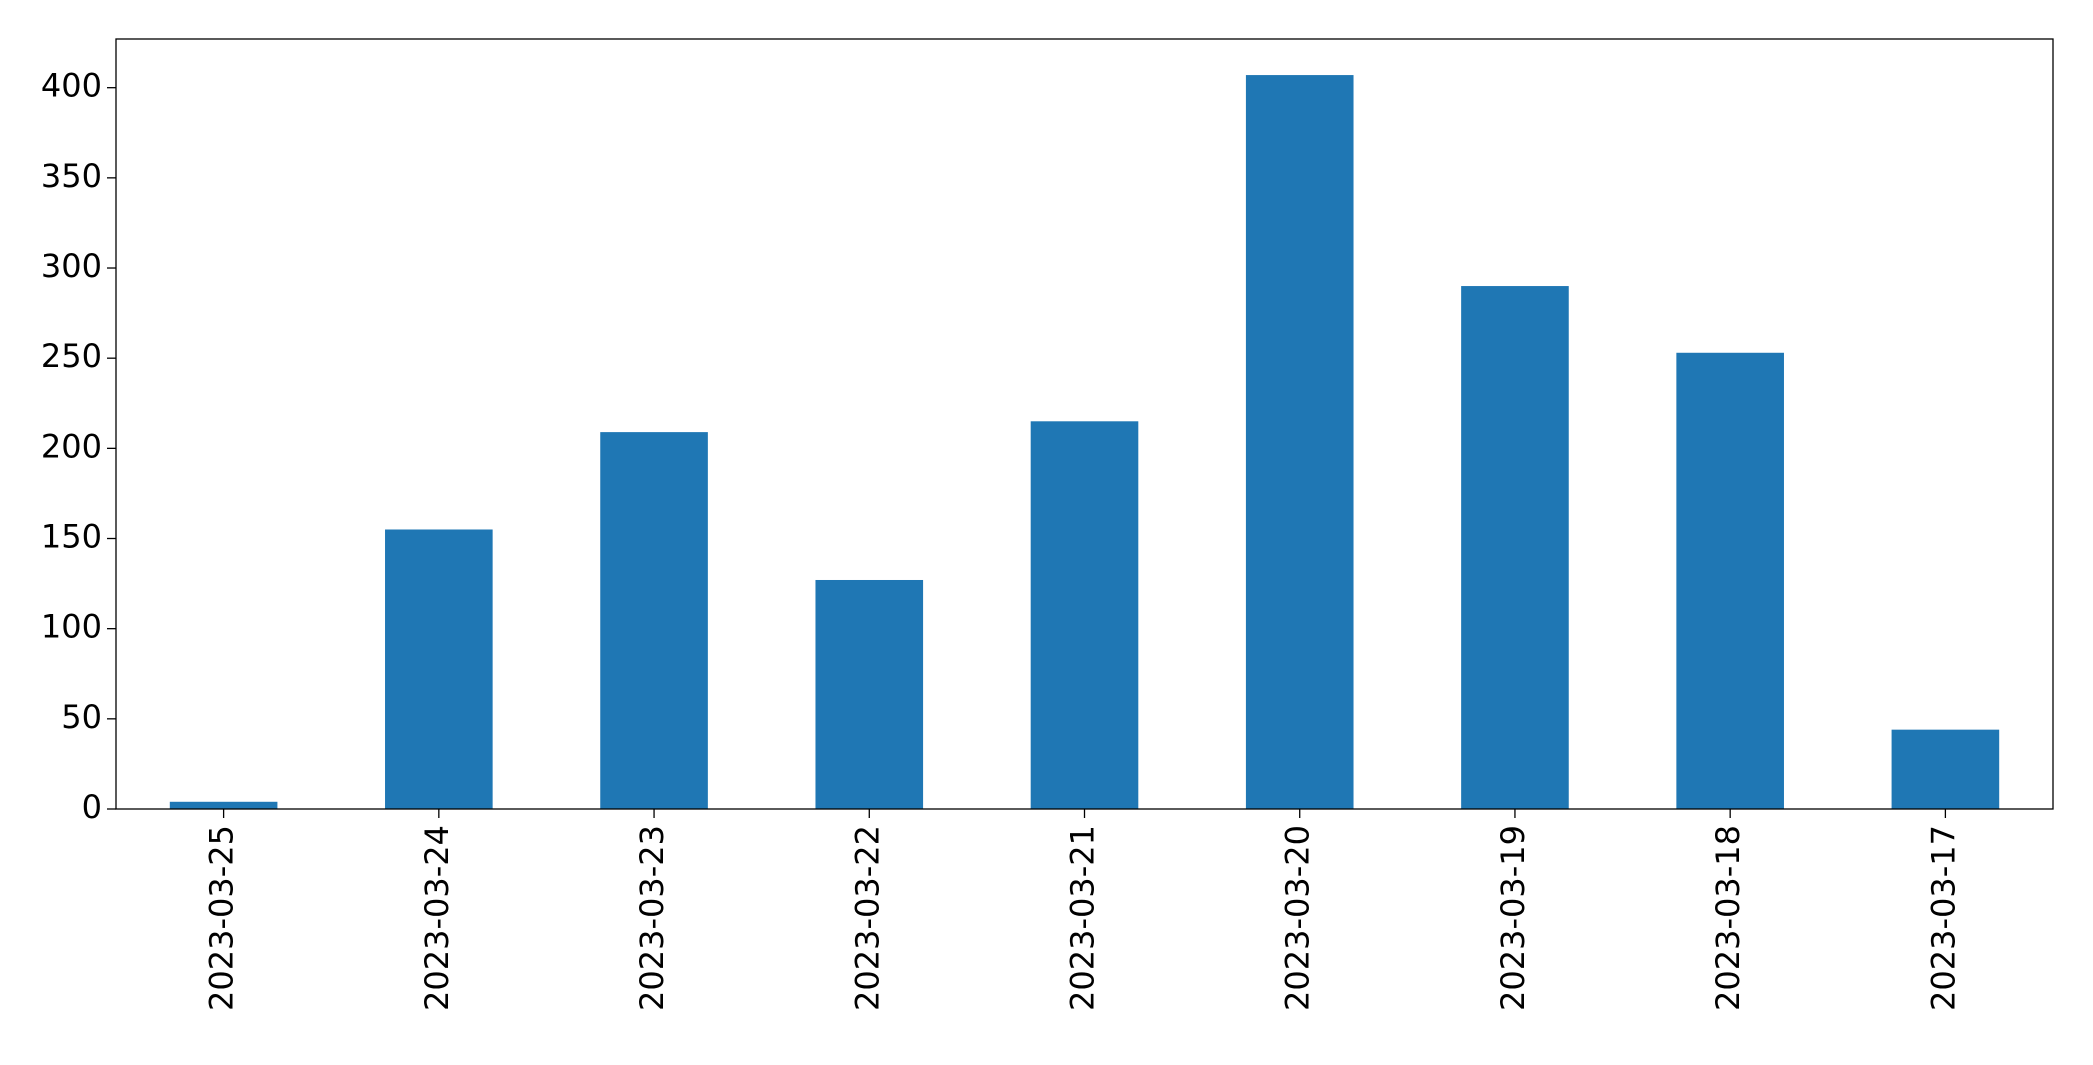  What do you see at coordinates (71, 266) in the screenshot?
I see `y-tick-label: 300` at bounding box center [71, 266].